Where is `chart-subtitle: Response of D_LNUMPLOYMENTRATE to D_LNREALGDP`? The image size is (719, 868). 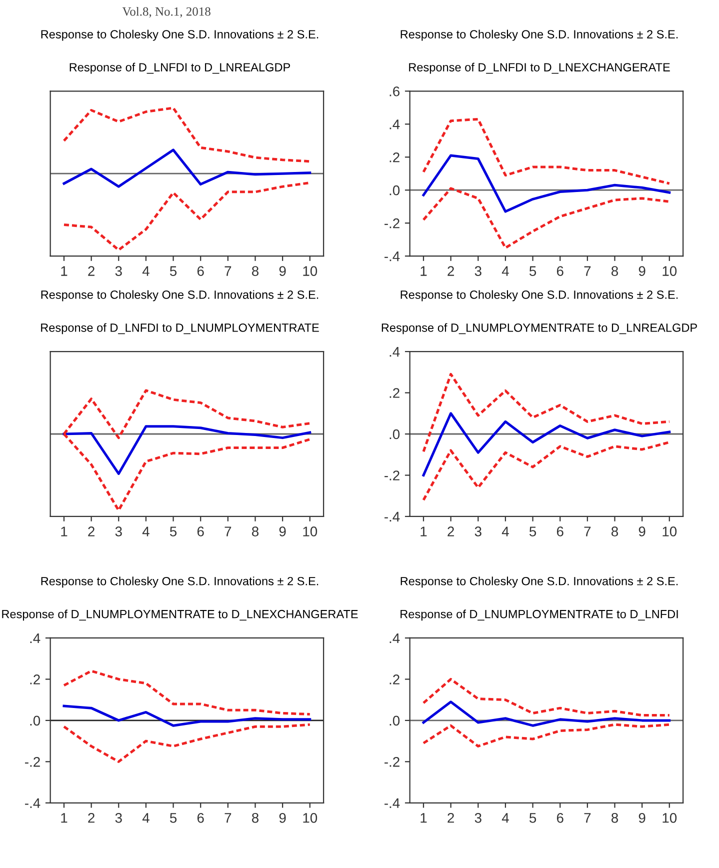 chart-subtitle: Response of D_LNUMPLOYMENTRATE to D_LNREALGDP is located at coordinates (539, 328).